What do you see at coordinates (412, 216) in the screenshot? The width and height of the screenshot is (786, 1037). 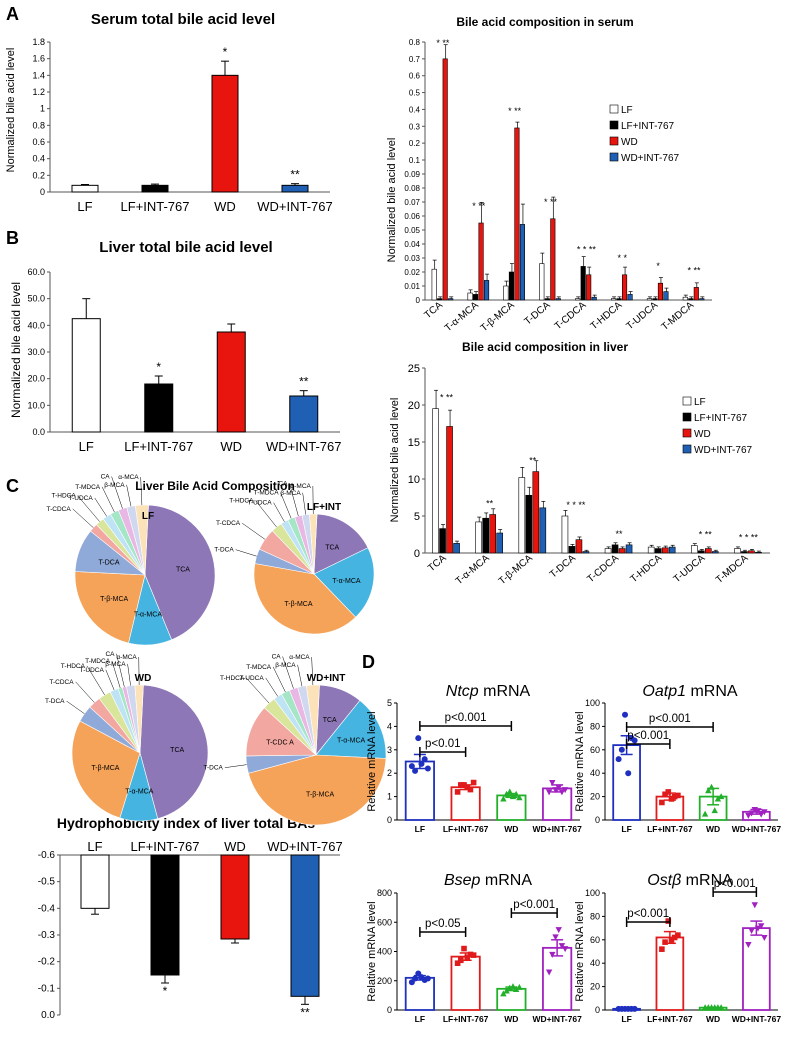 I see `serumComp-tick-label: 0.06` at bounding box center [412, 216].